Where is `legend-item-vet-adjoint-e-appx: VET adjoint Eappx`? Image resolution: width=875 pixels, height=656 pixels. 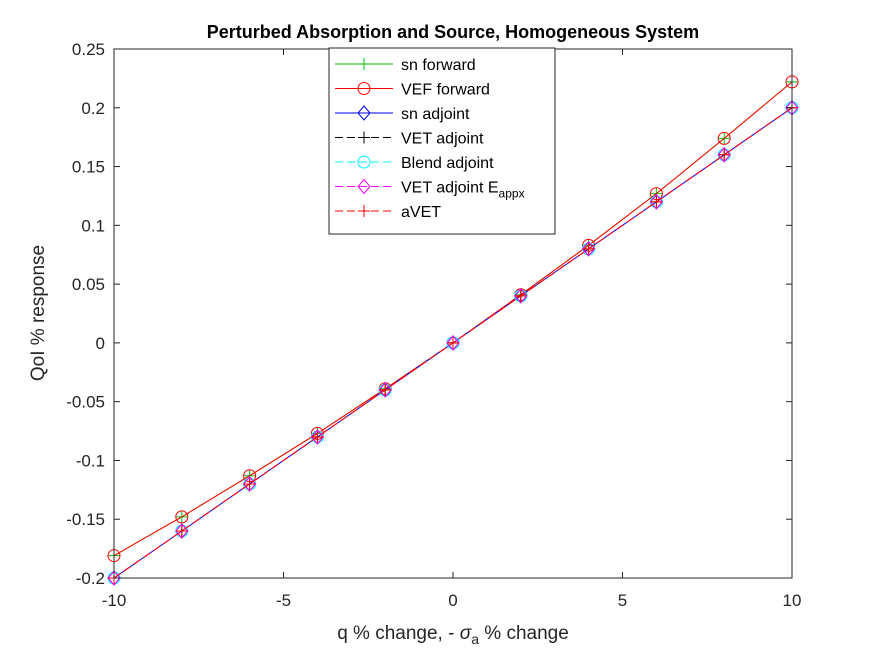
legend-item-vet-adjoint-e-appx: VET adjoint Eappx is located at coordinates (430, 189).